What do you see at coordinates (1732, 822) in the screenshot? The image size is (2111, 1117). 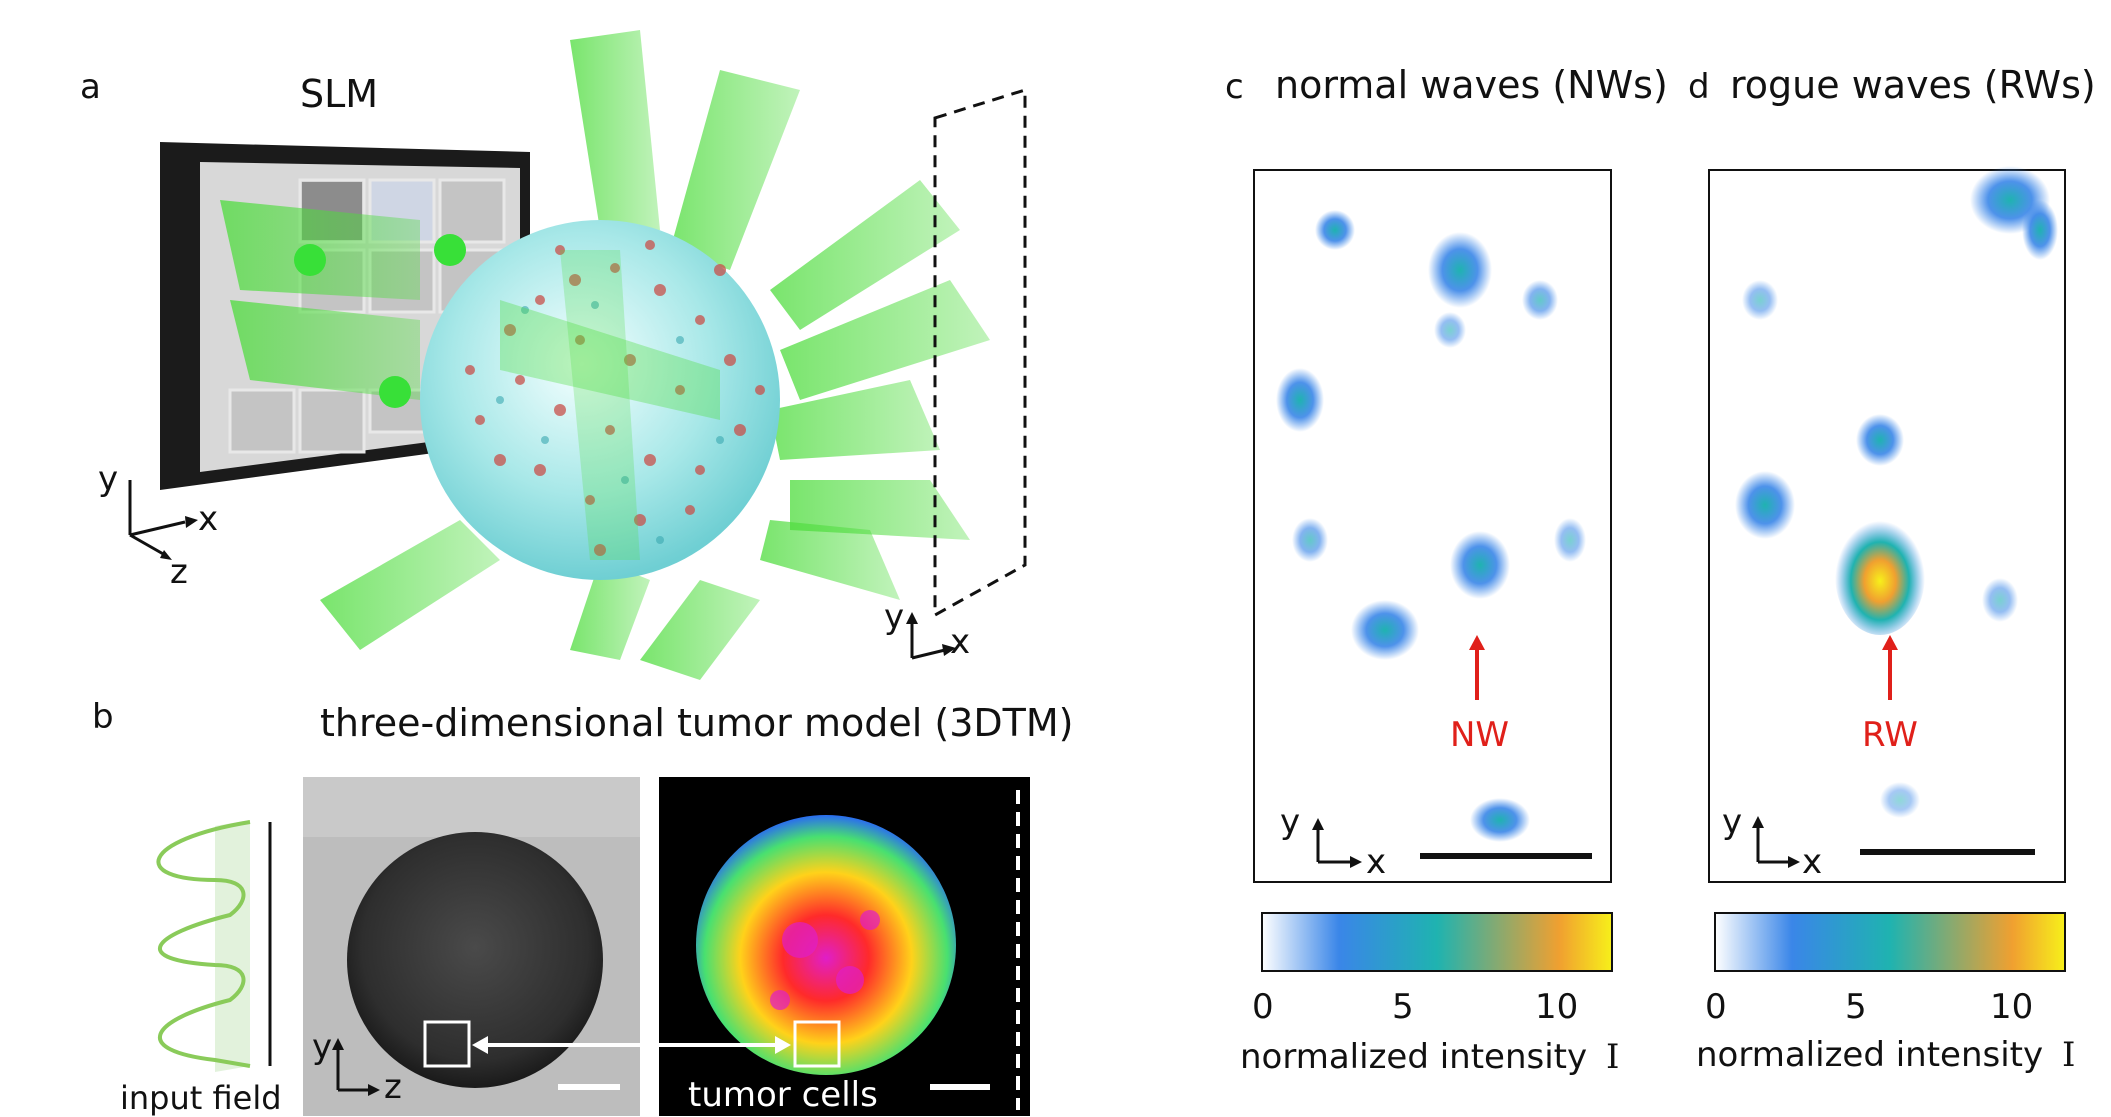 I see `axis-label-d-y: y` at bounding box center [1732, 822].